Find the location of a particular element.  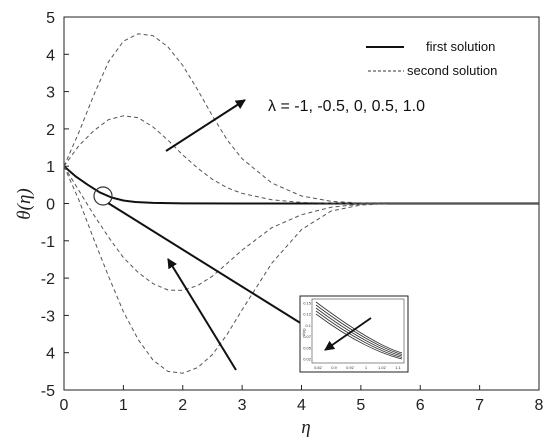

inset-plot-area is located at coordinates (358, 331).